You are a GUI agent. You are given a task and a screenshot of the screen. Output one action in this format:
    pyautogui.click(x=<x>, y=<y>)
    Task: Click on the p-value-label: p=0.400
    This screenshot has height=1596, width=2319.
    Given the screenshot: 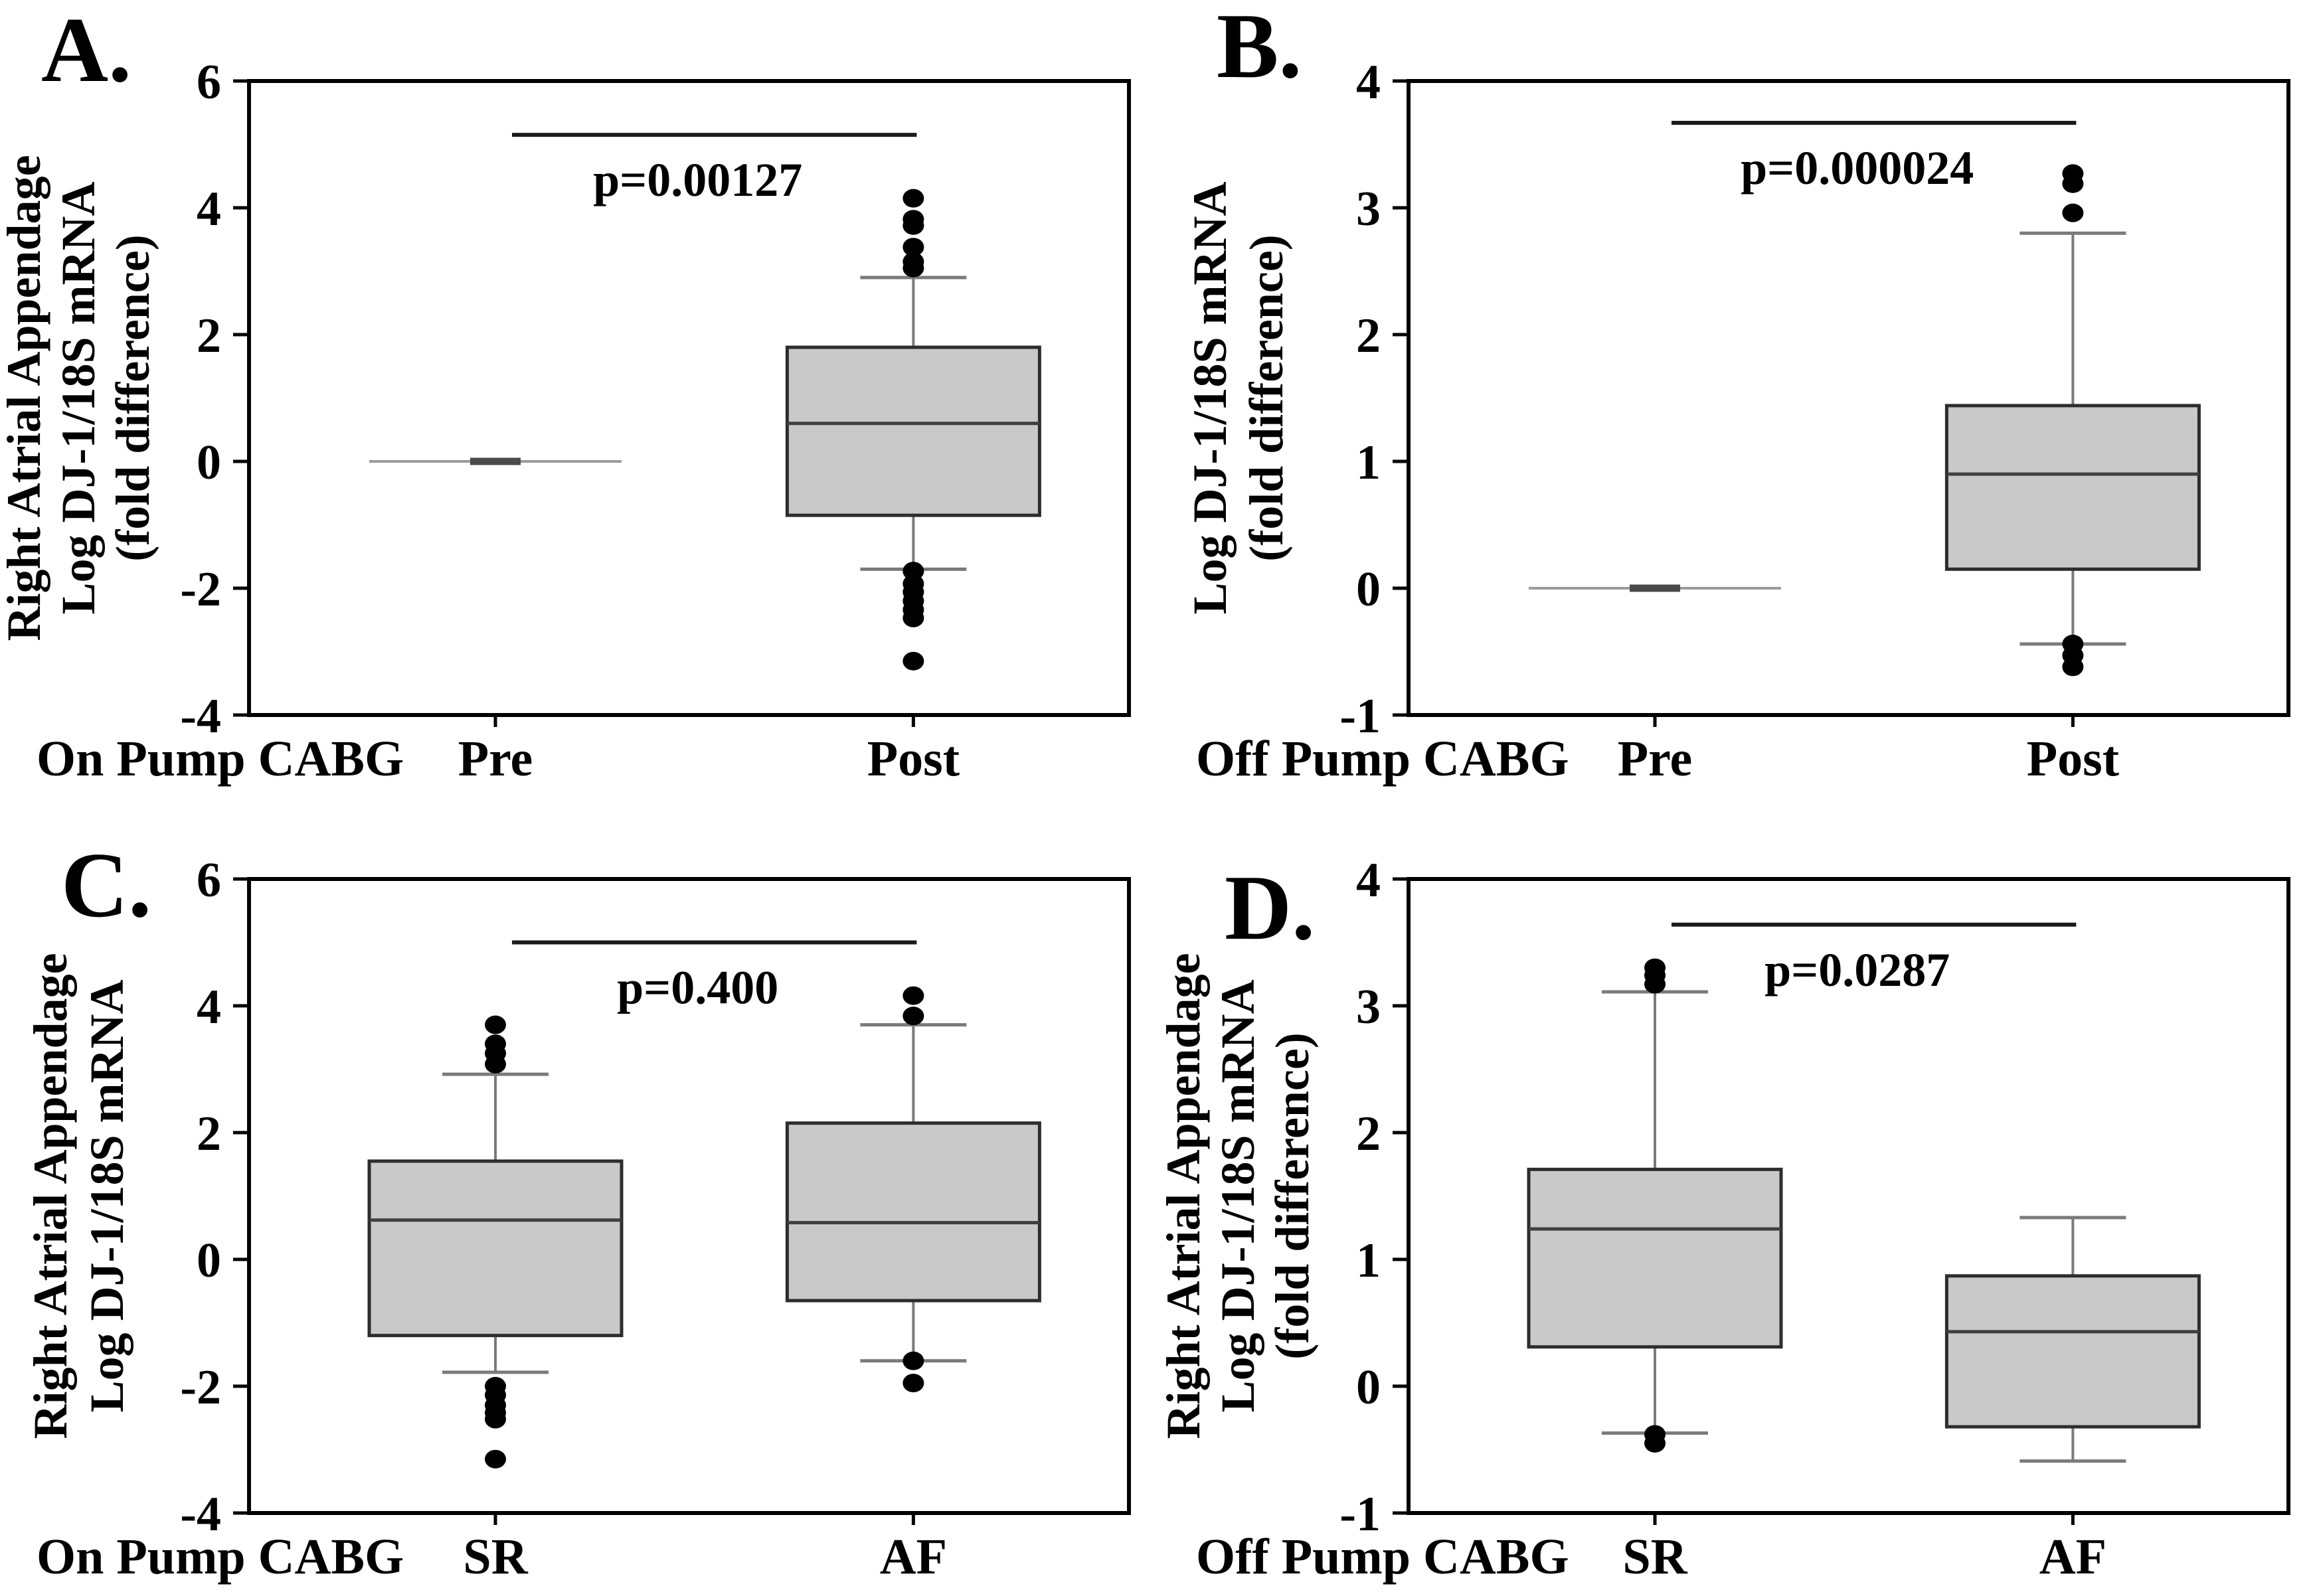 What is the action you would take?
    pyautogui.click(x=697, y=987)
    